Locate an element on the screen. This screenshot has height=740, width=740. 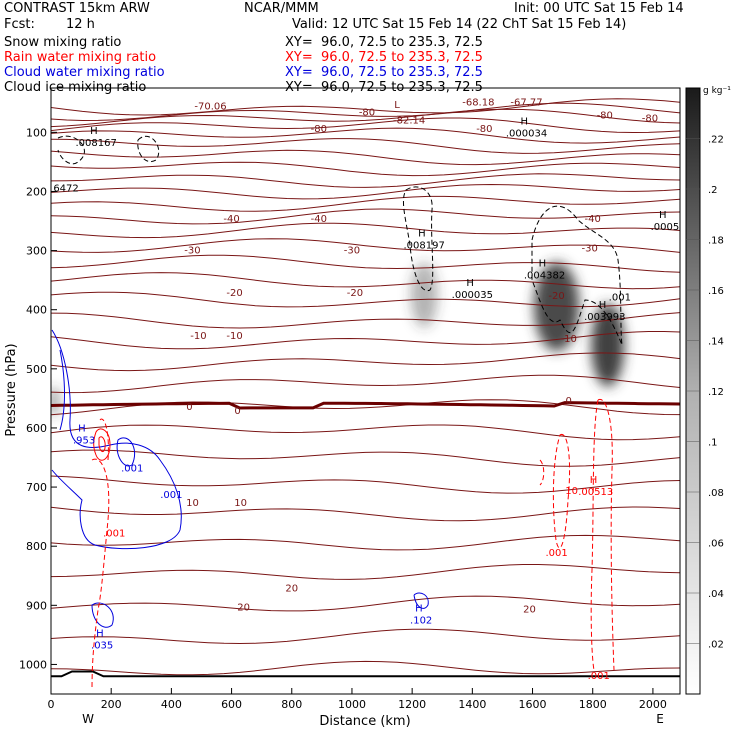
field-snow-xy: XY= 96.0, 72.5 to 235.3, 72.5 is located at coordinates (384, 42).